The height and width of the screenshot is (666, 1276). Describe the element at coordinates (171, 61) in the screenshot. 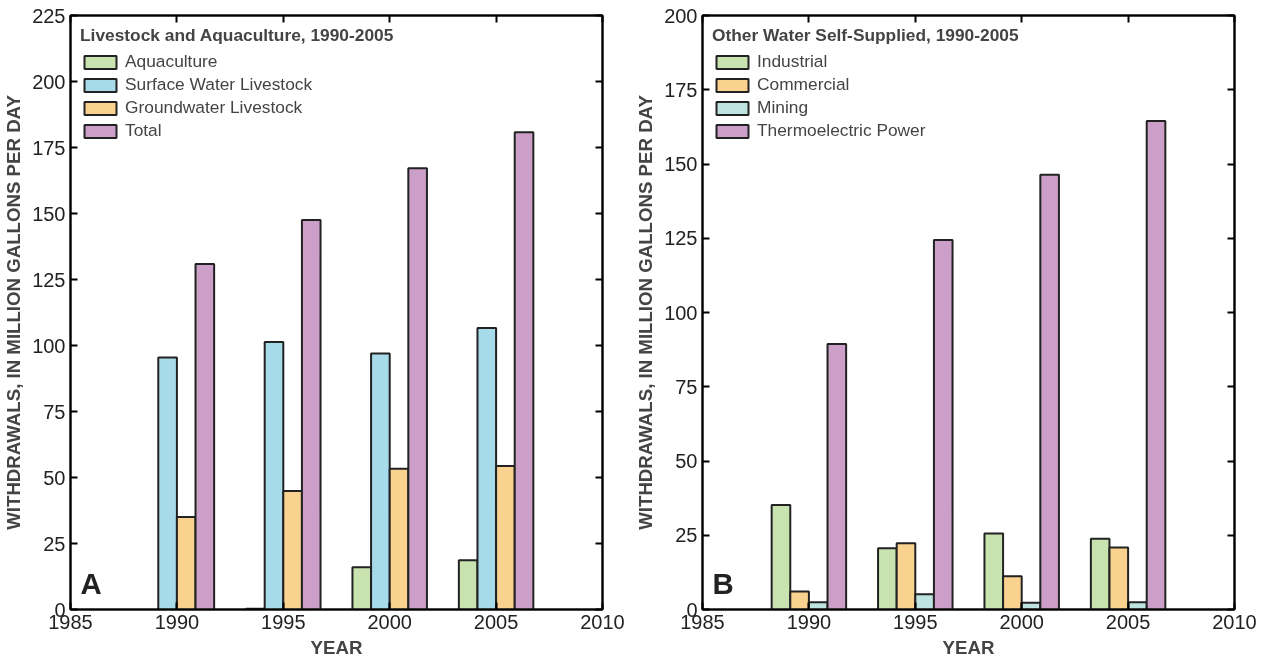

I see `legend-label: Aquaculture` at that location.